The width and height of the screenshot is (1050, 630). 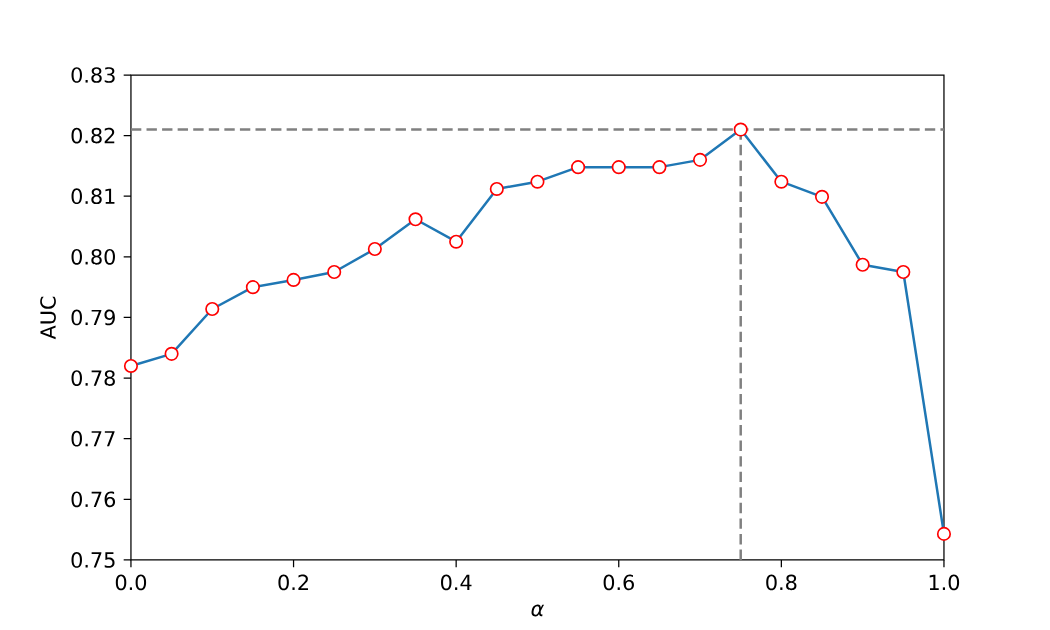 What do you see at coordinates (538, 610) in the screenshot?
I see `x-axis-title: α` at bounding box center [538, 610].